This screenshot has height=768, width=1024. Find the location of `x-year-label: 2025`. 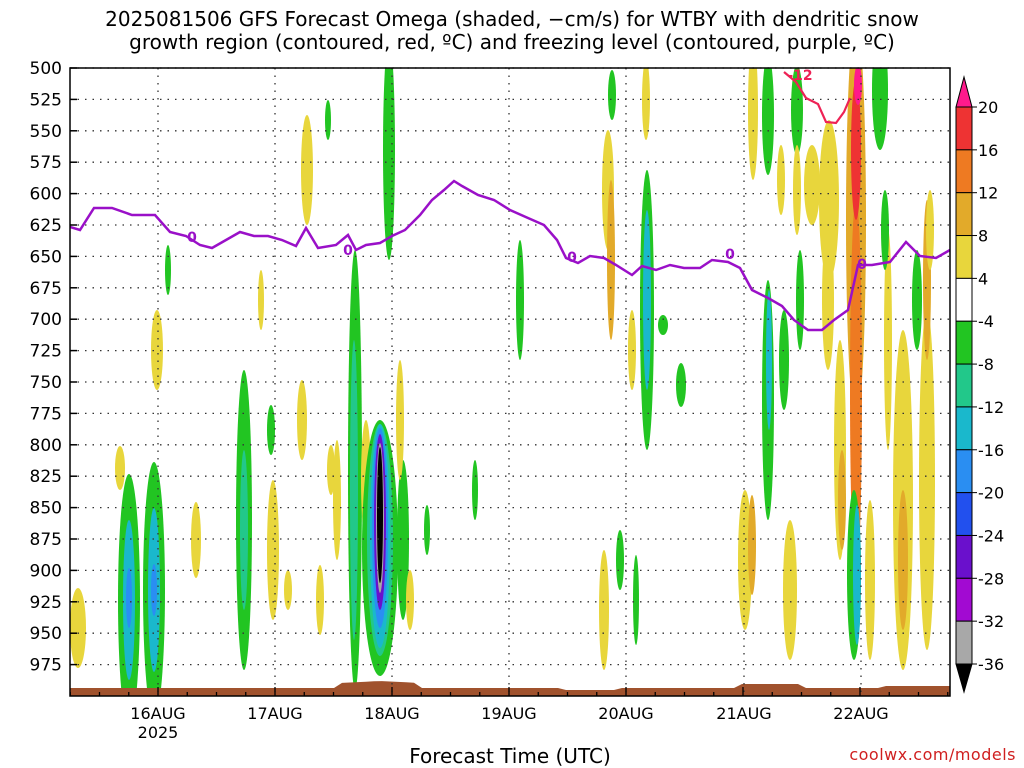

x-year-label: 2025 is located at coordinates (158, 732).